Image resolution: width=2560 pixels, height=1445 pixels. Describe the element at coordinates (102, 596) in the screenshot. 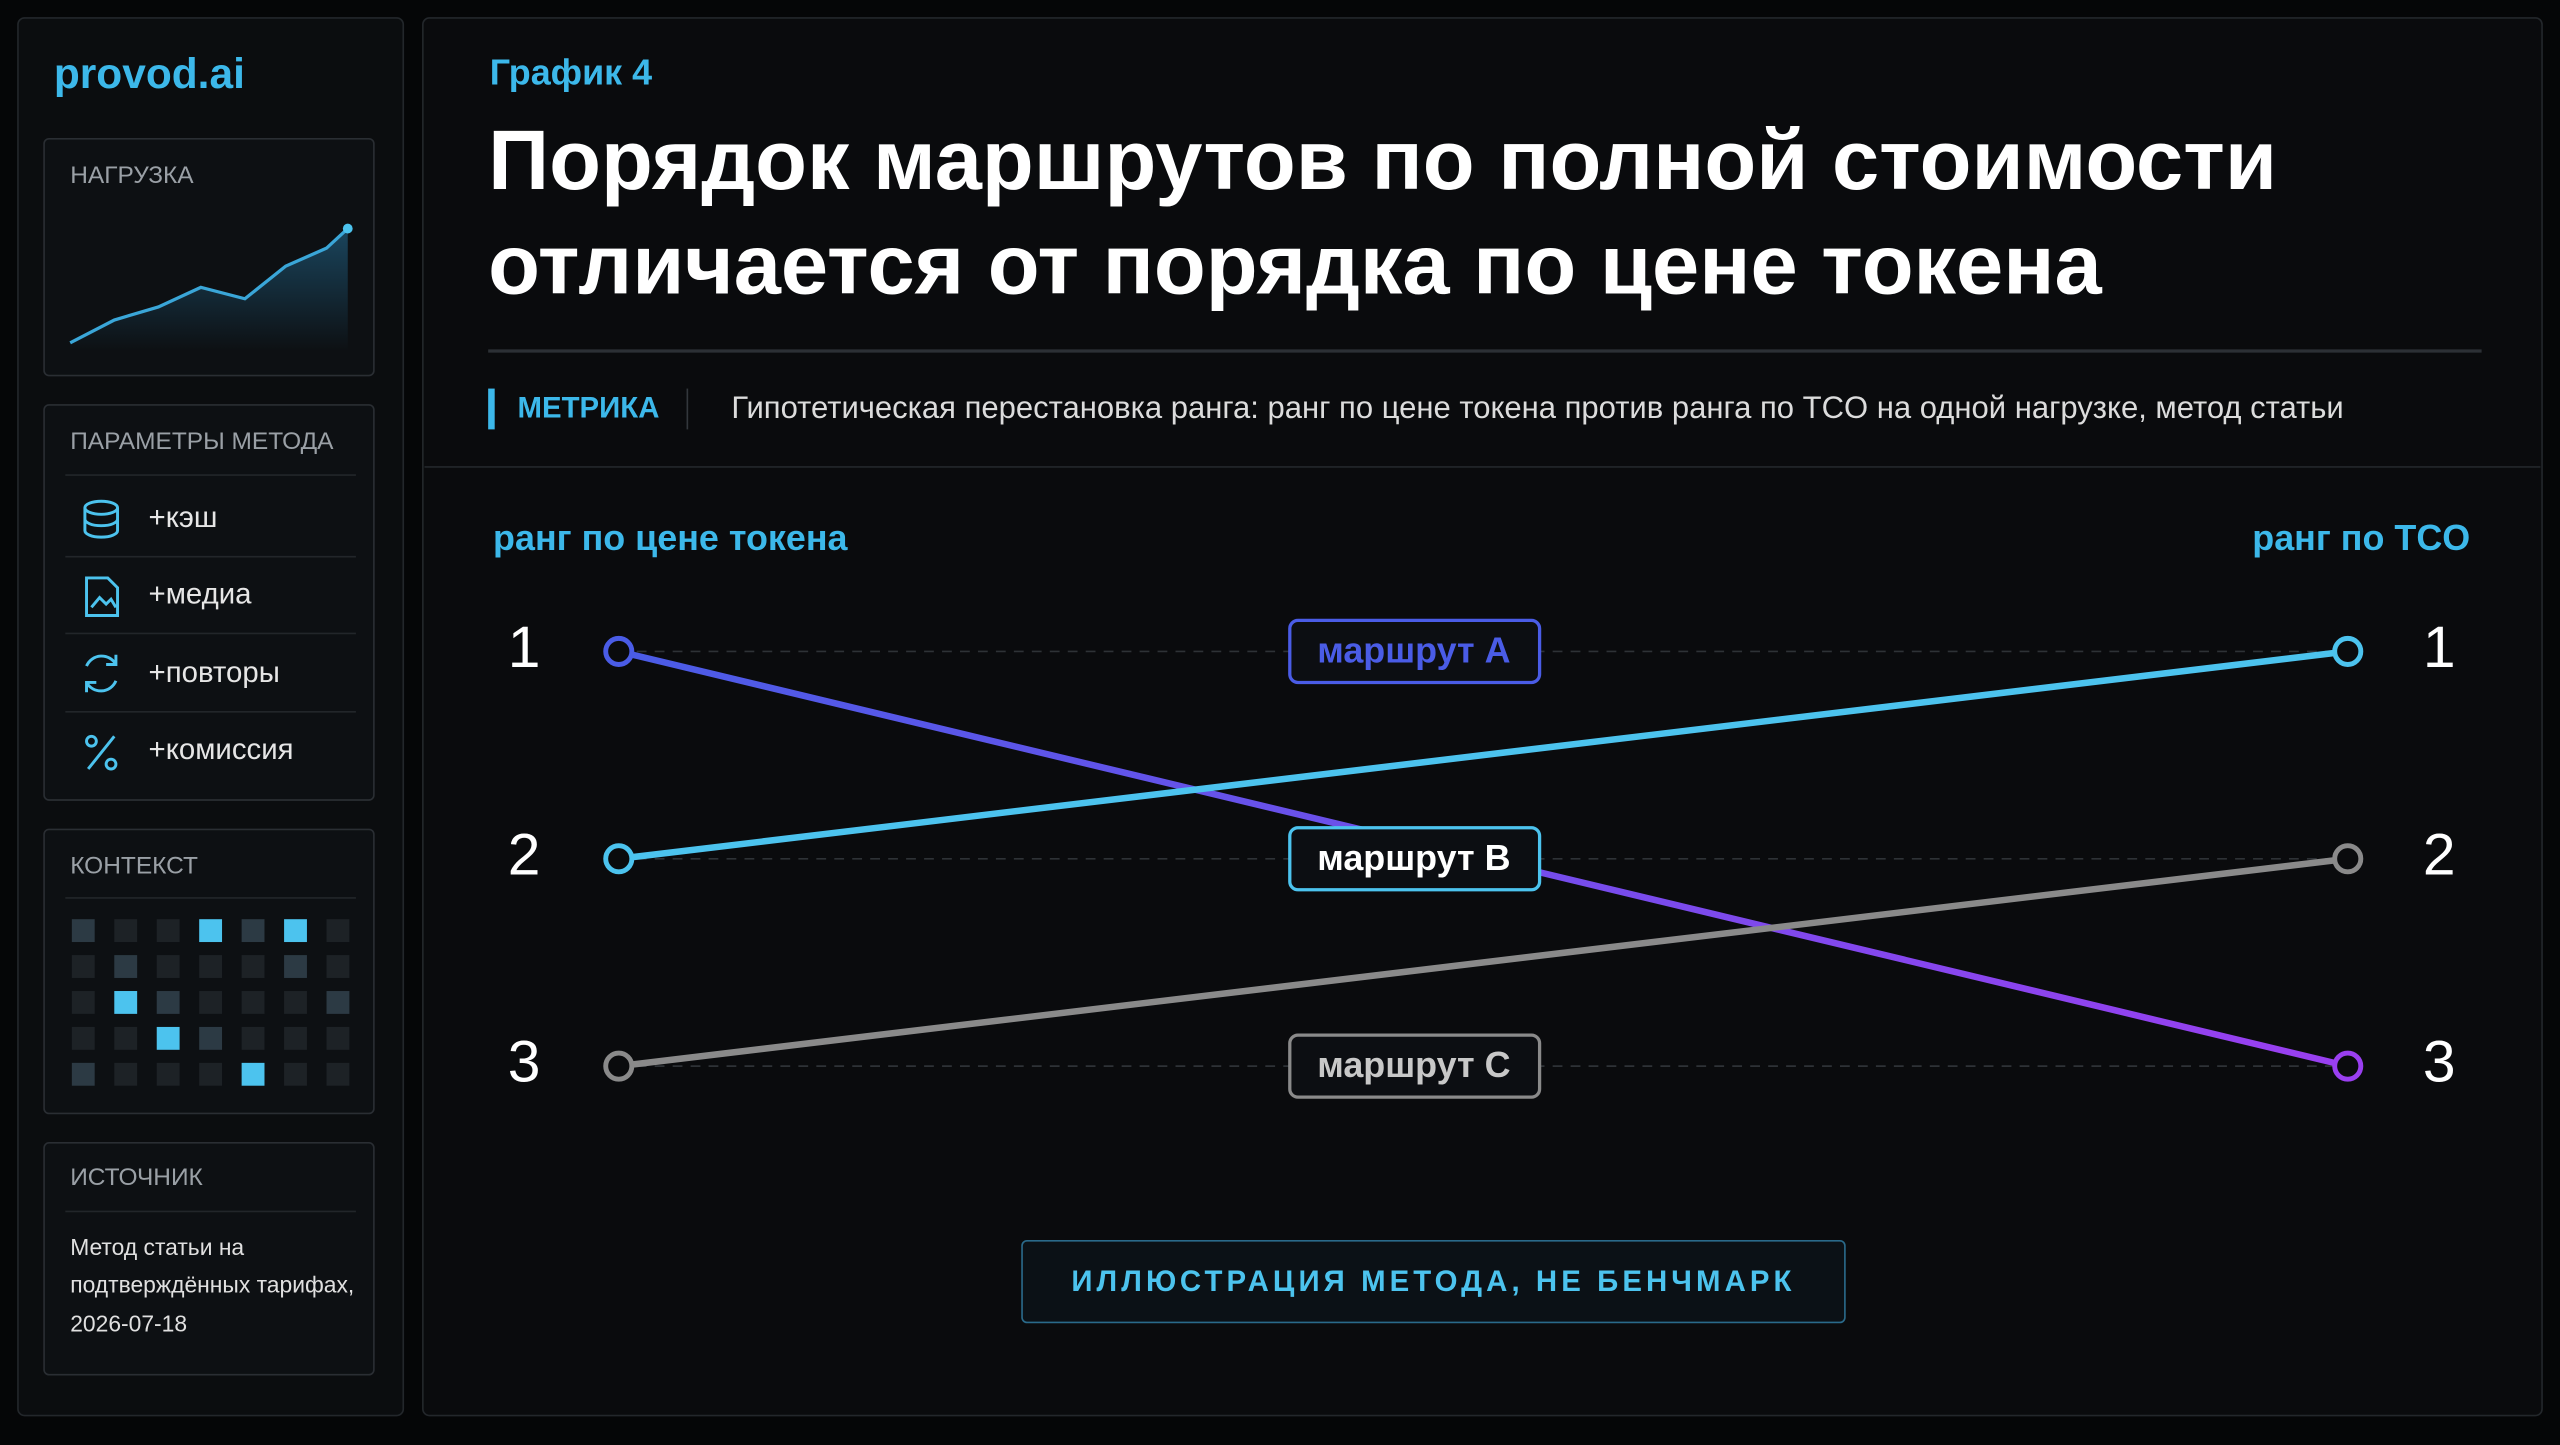

I see `icon-media` at that location.